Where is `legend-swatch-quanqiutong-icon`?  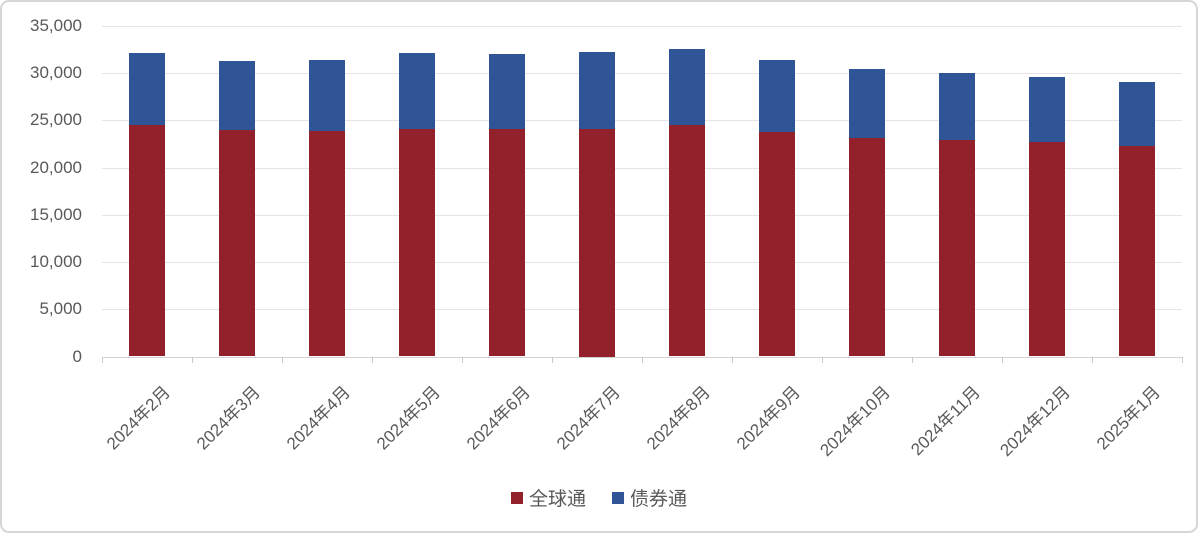 legend-swatch-quanqiutong-icon is located at coordinates (516, 497).